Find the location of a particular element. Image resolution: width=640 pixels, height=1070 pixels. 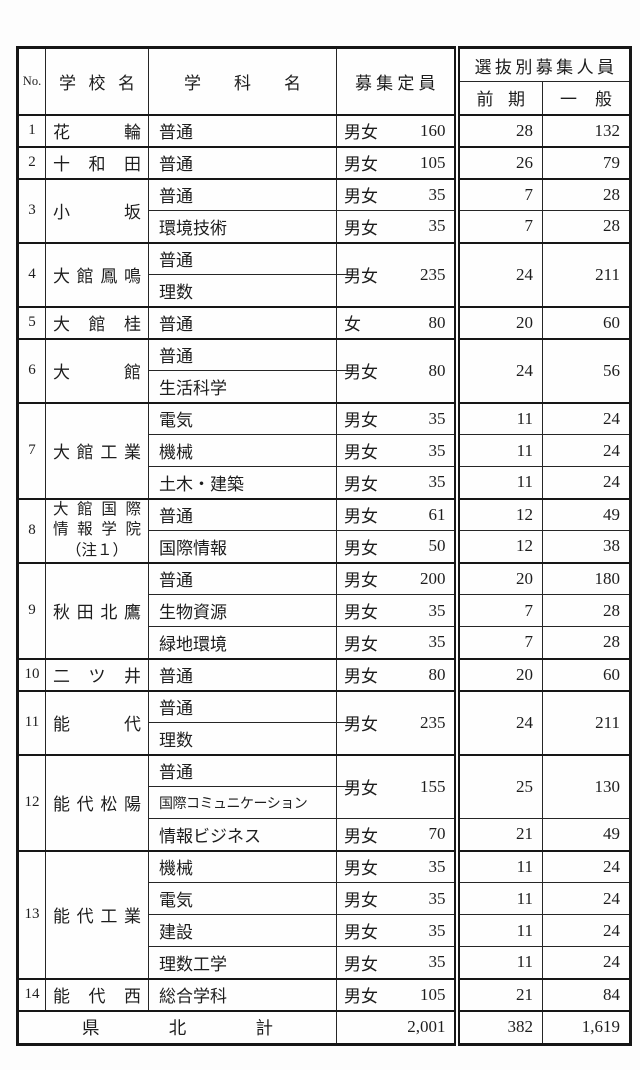

table-row: 14 能代西 総合学科 男女 105 21 84 is located at coordinates (324, 994).